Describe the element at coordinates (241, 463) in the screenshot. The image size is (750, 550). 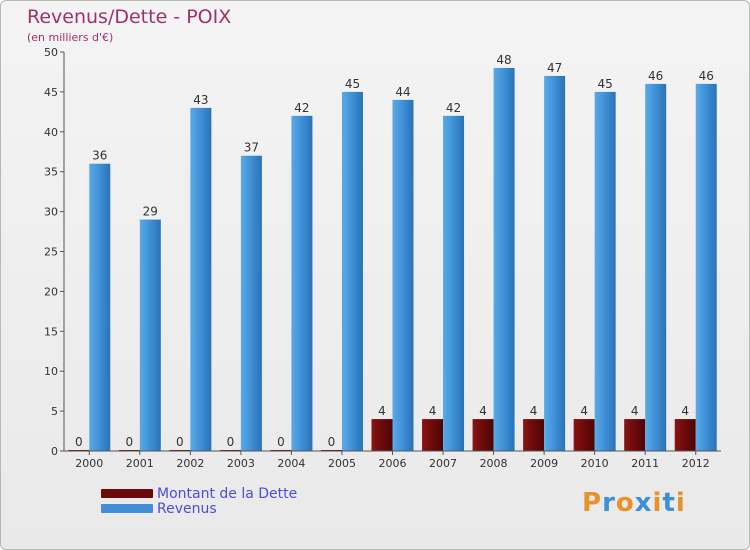
I see `x-tick-label: 2003` at that location.